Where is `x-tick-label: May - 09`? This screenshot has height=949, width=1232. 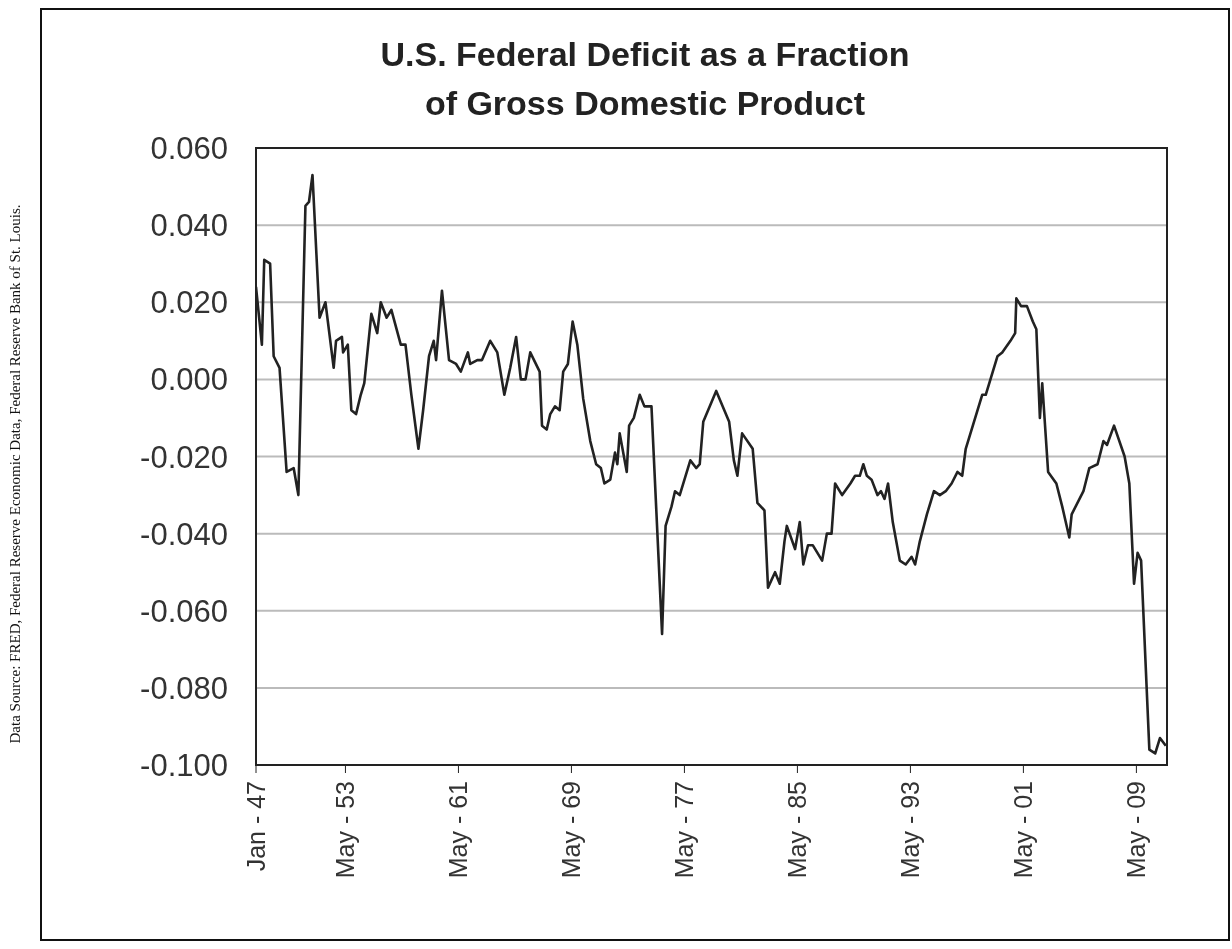
x-tick-label: May - 09 is located at coordinates (1136, 830).